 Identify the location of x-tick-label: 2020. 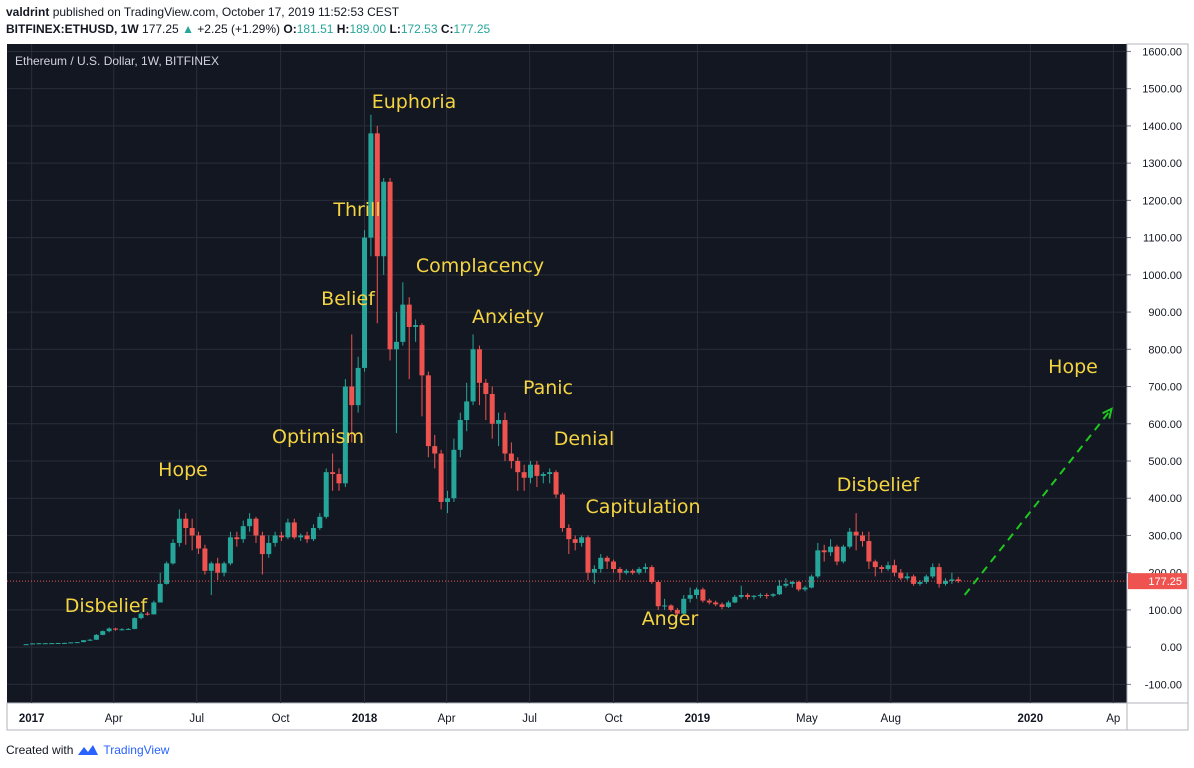
(1031, 719).